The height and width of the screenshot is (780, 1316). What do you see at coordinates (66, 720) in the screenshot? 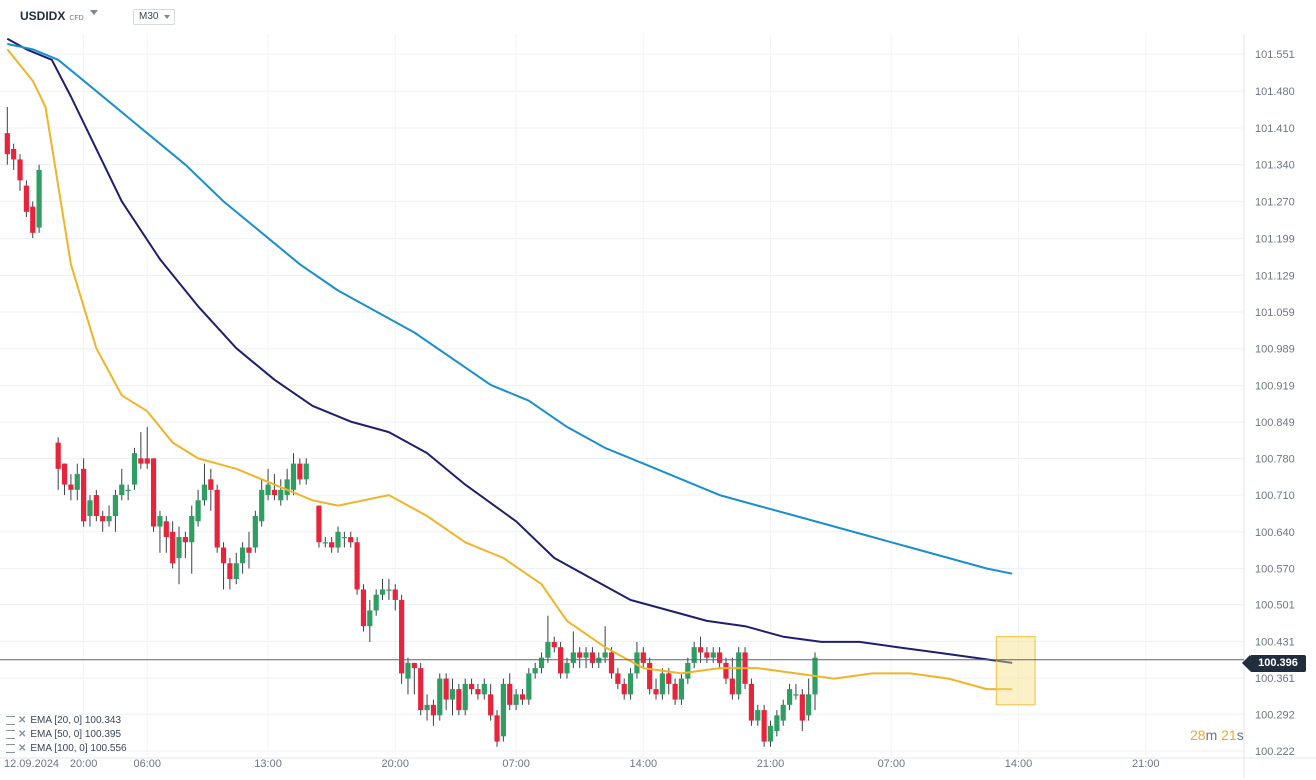
I see `legend-item-ema20: ✕ EMA [20, 0] 100.343` at bounding box center [66, 720].